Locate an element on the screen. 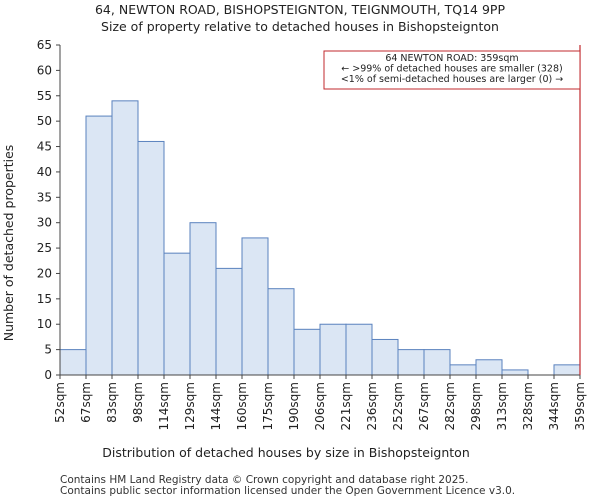  x-tick-label: 160sqm is located at coordinates (242, 406).